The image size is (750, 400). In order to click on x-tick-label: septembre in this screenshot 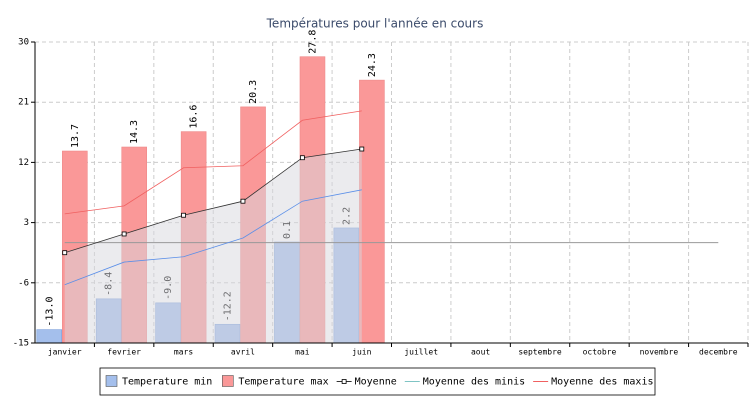, I will do `click(540, 352)`.